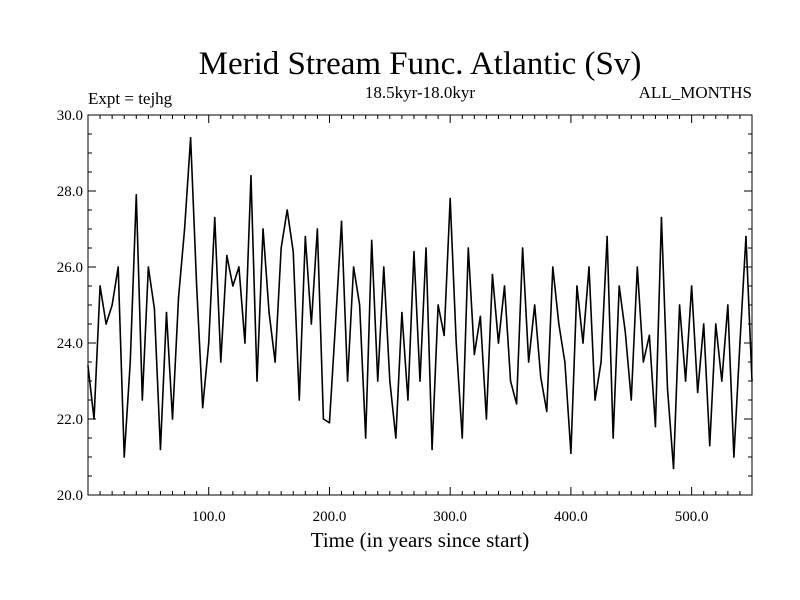 This screenshot has width=800, height=600. Describe the element at coordinates (695, 92) in the screenshot. I see `months-label: ALL_MONTHS` at that location.